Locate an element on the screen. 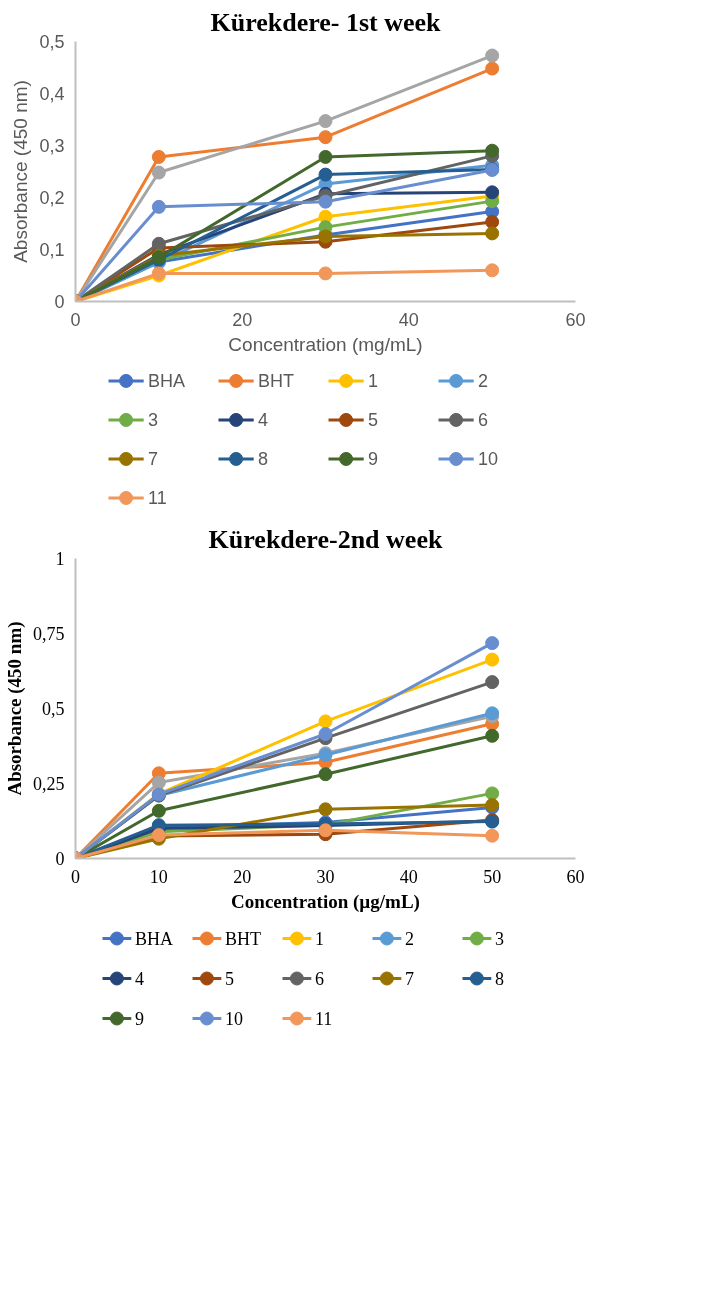  chart-title: Kürekdere-2nd week is located at coordinates (325, 539).